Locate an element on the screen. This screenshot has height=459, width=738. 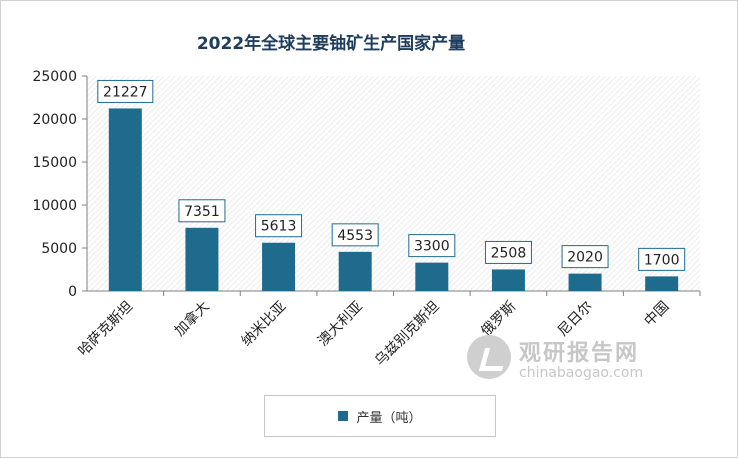
watermark-logo-icon is located at coordinates (489, 357).